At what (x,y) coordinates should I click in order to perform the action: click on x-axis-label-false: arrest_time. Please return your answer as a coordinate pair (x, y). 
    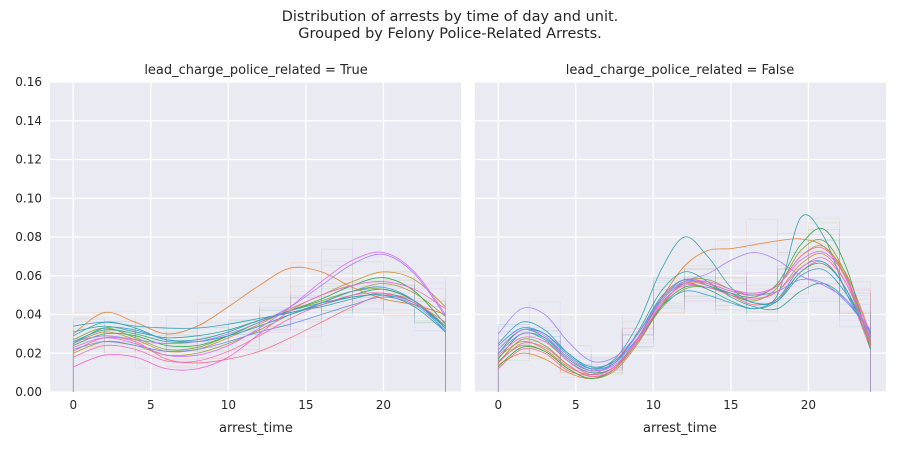
    Looking at the image, I should click on (680, 428).